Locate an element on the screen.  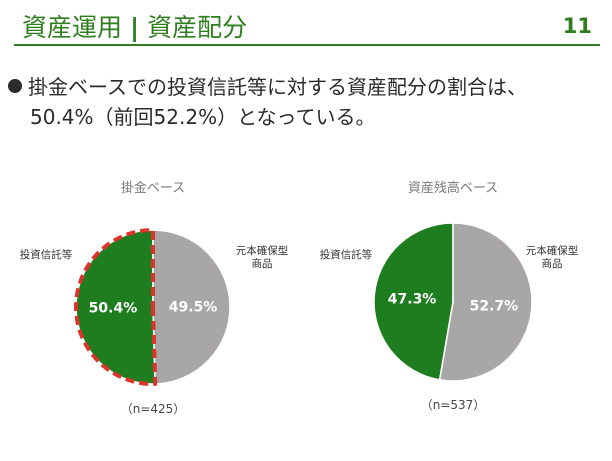
summary-line-1: 掛金ベースでの投資信託等に対する資産配分の割合は、 is located at coordinates (277, 87).